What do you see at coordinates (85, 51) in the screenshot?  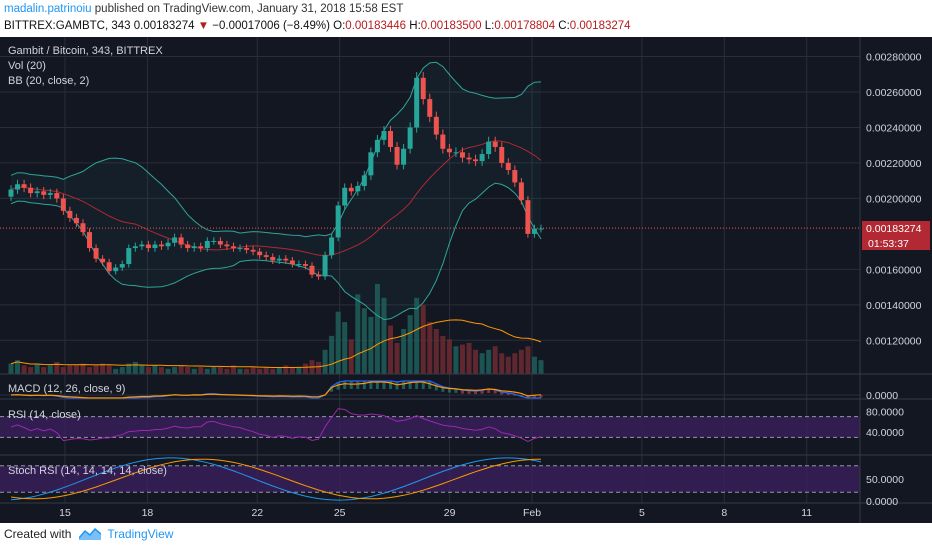 I see `chart-title: Gambit / Bitcoin, 343, BITTREX` at bounding box center [85, 51].